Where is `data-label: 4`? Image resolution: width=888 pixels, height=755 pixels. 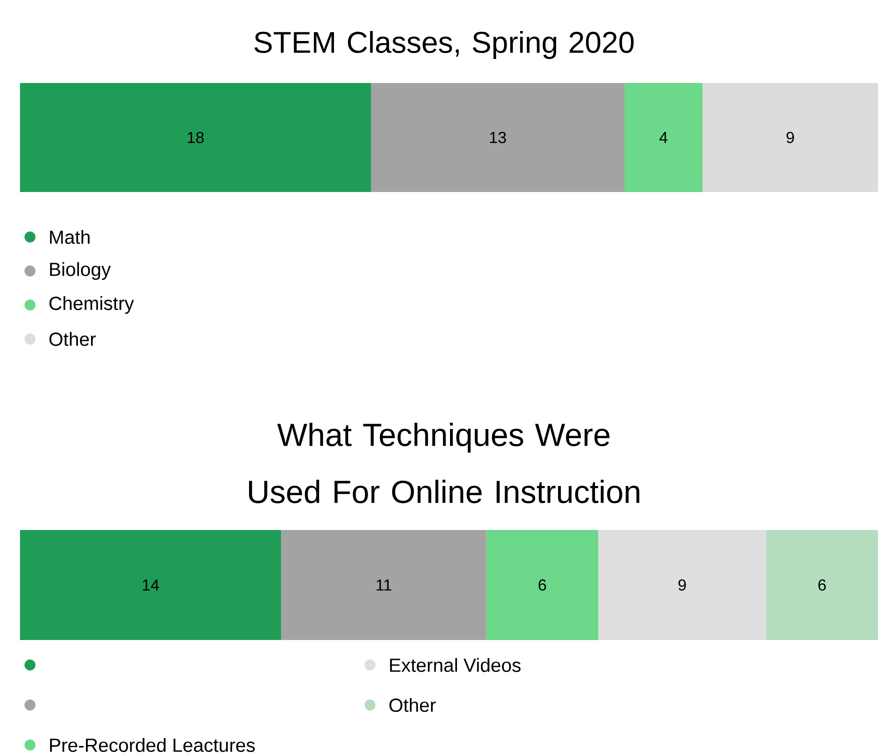 data-label: 4 is located at coordinates (663, 137).